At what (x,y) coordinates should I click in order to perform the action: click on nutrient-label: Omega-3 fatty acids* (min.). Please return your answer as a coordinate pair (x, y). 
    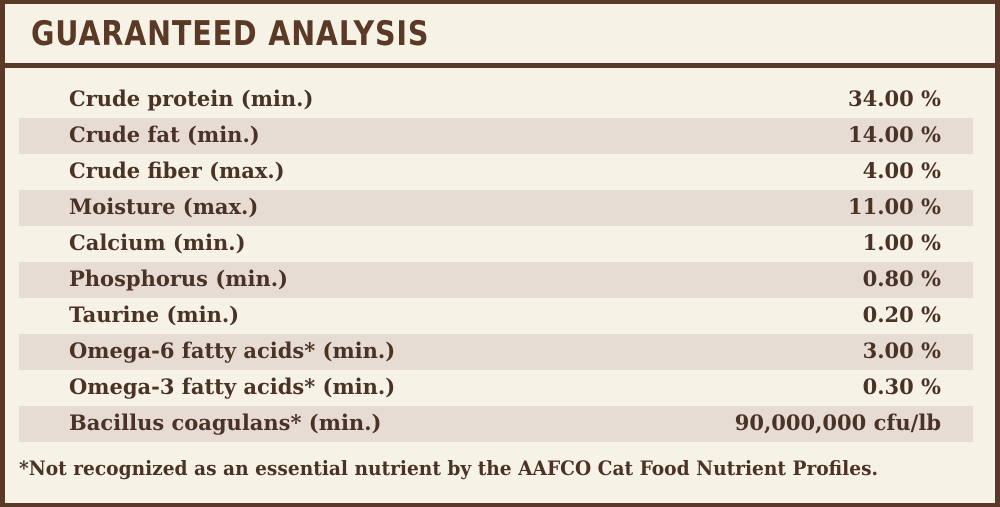
    Looking at the image, I should click on (232, 386).